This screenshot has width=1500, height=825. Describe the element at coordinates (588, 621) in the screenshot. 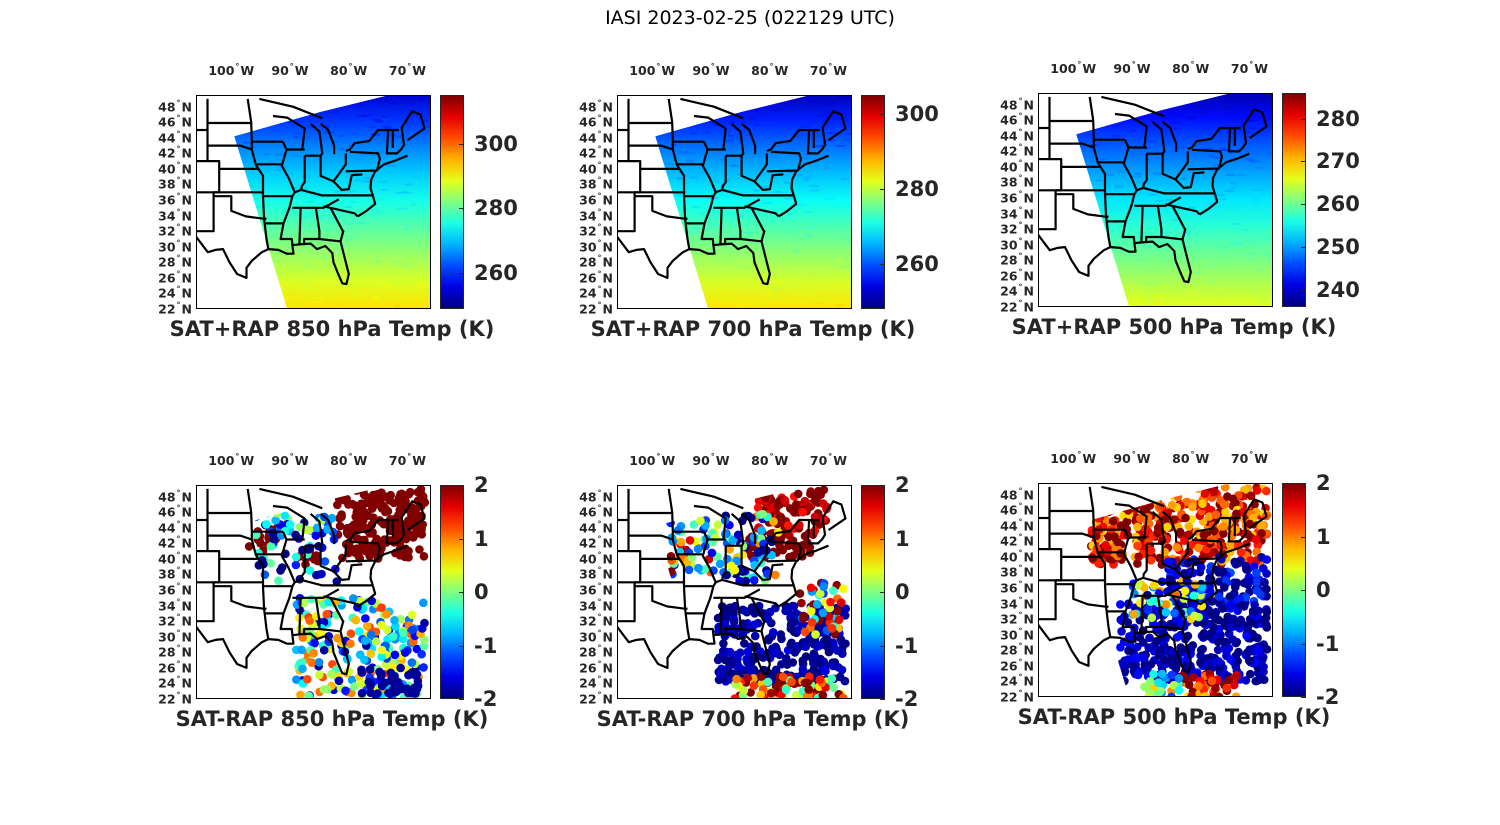

I see `tick-value: 32` at that location.